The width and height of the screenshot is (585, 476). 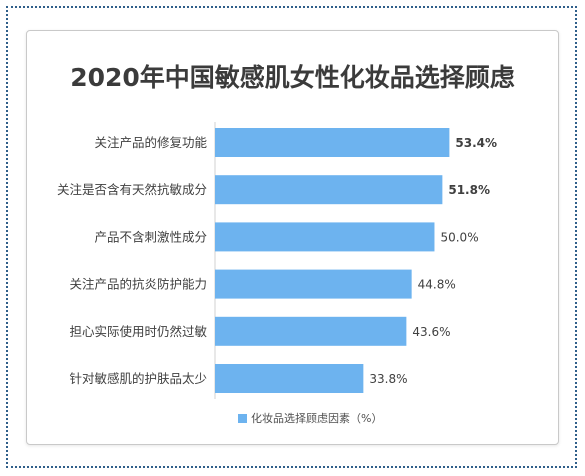 I want to click on category-label-4: 关注产品的抗炎防护能力, so click(x=138, y=284).